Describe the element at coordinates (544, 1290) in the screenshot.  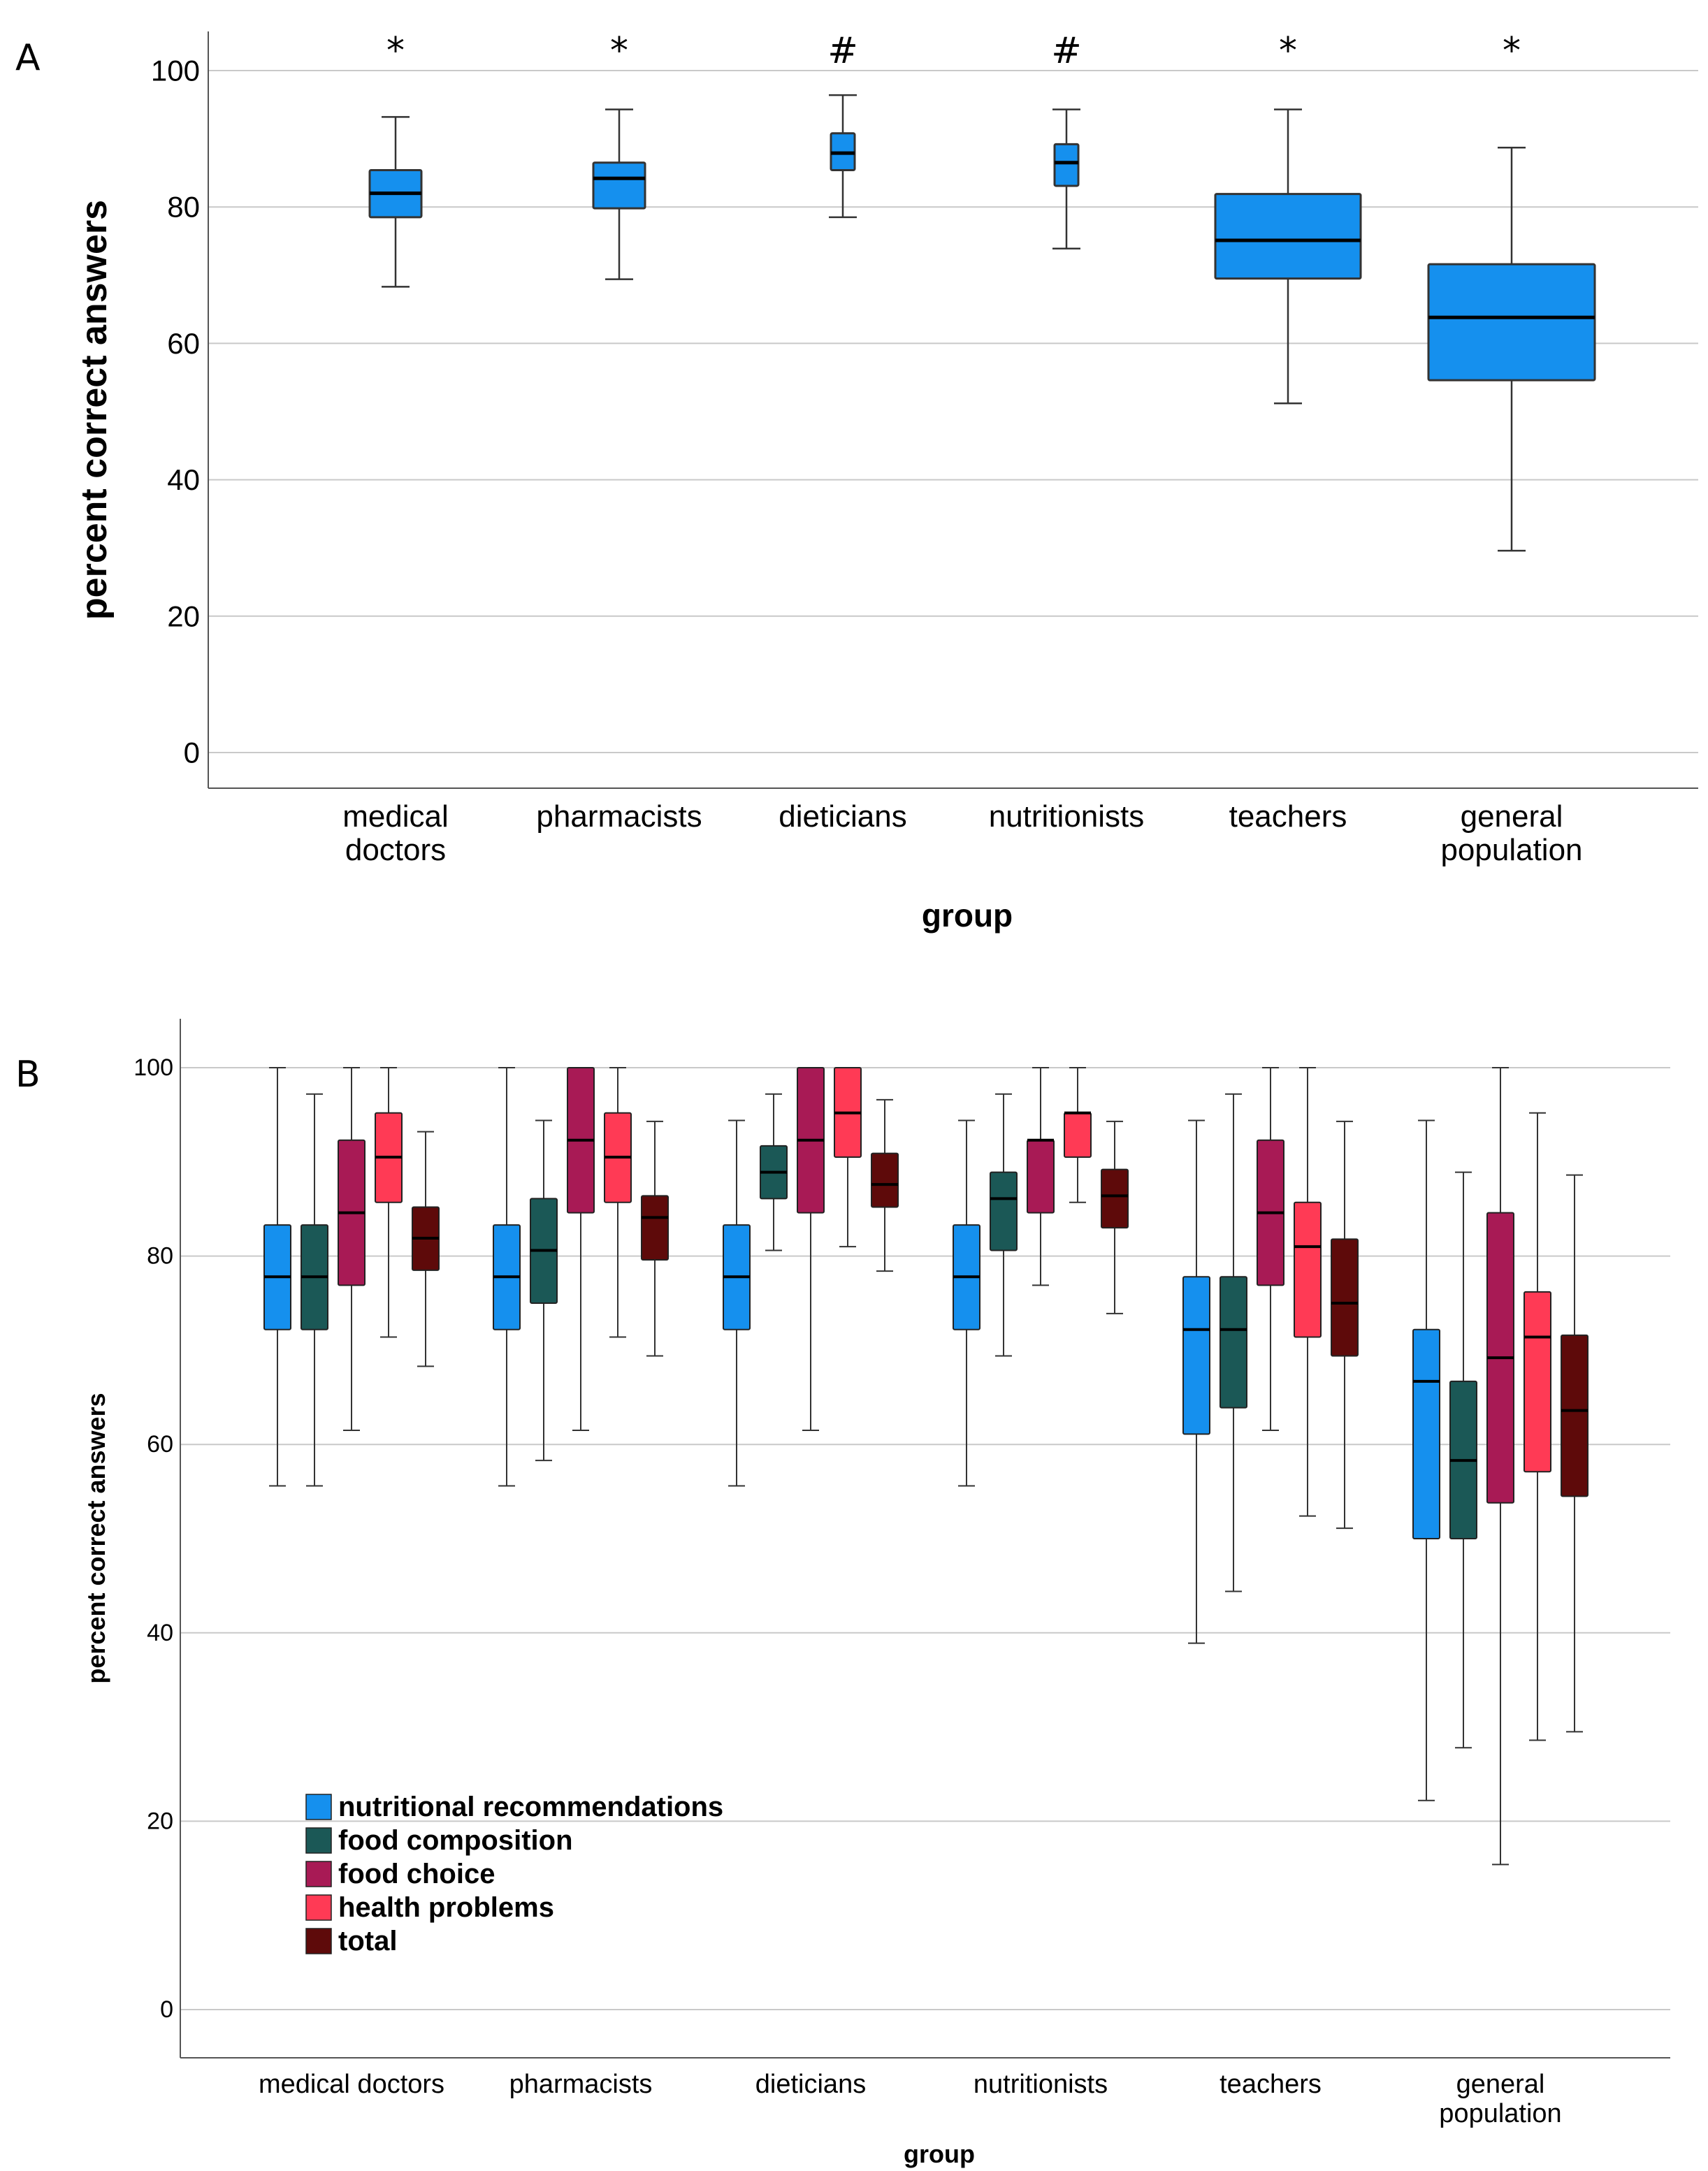
I see `box-food-composition-pharmacists` at that location.